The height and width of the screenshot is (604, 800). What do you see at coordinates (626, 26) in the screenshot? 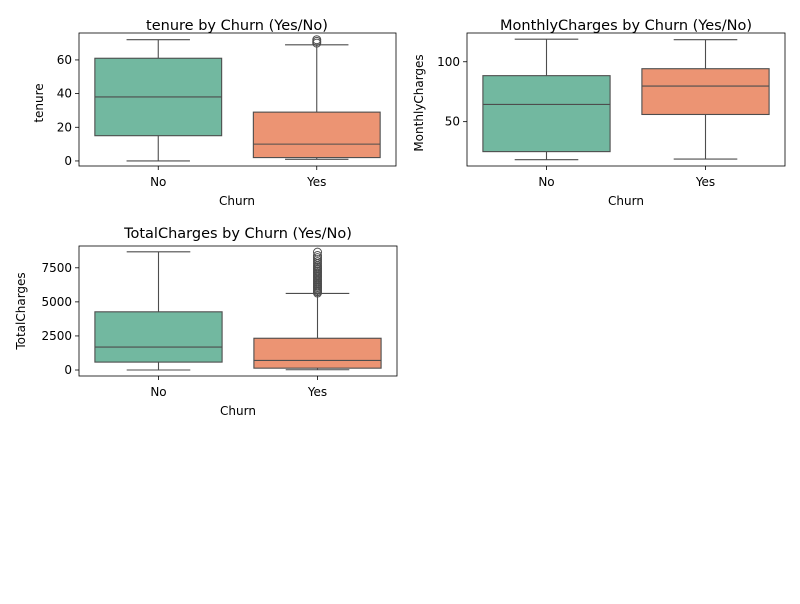
I see `chart-title: MonthlyCharges by Churn (Yes/No)` at bounding box center [626, 26].